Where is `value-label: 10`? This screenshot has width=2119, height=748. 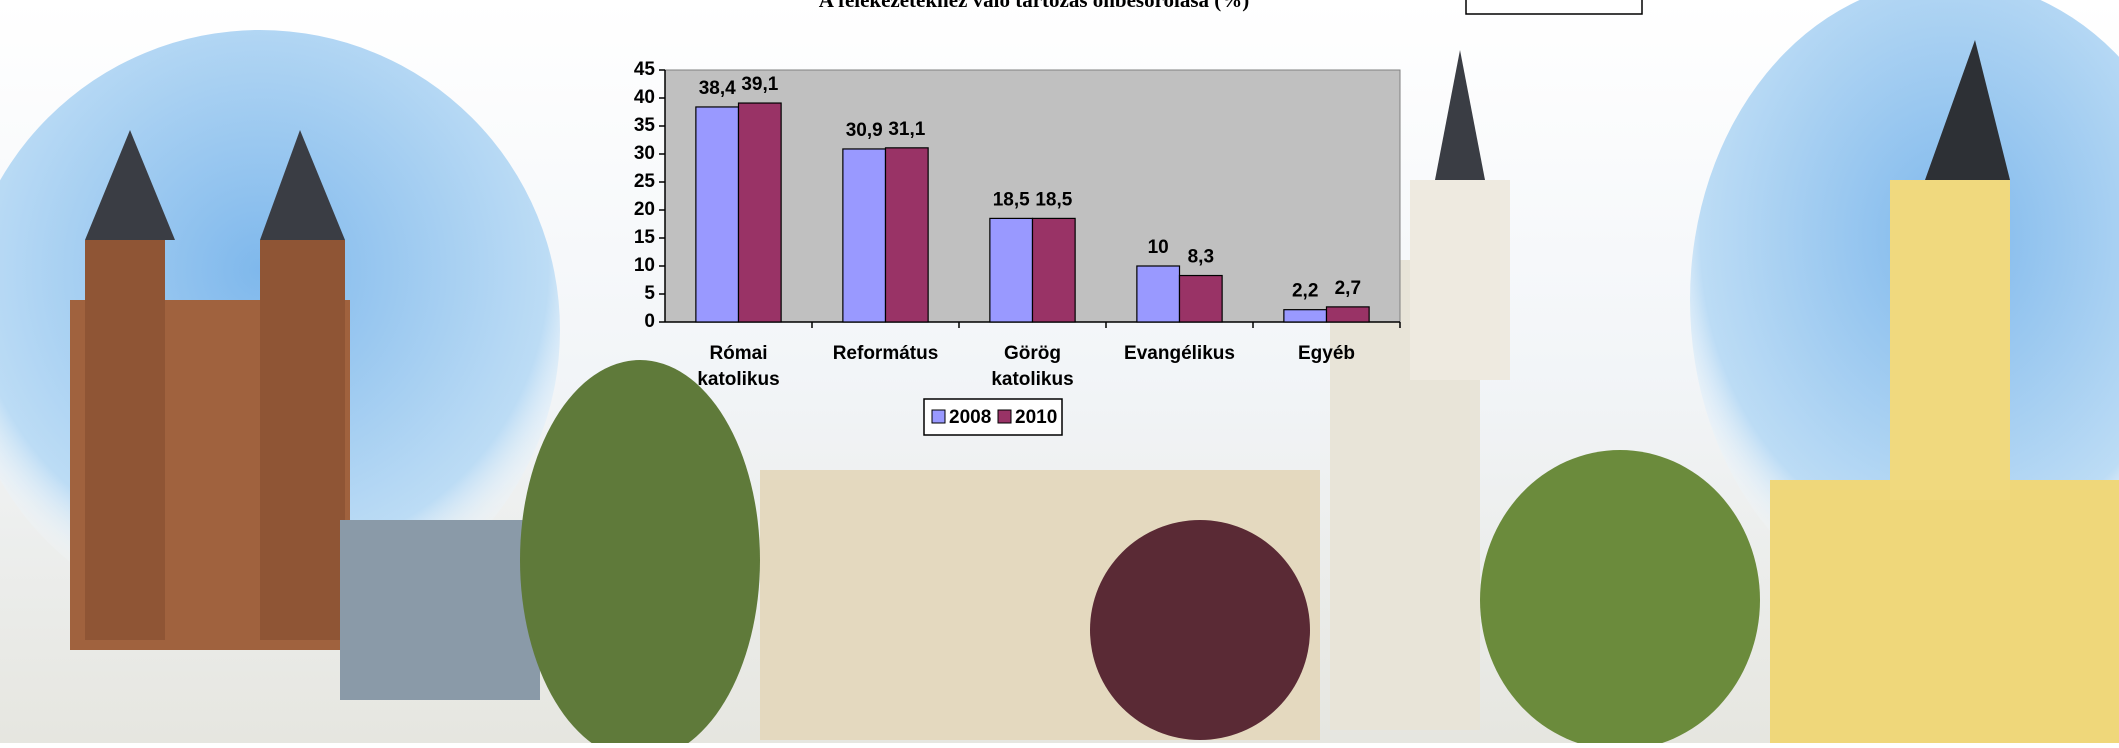
value-label: 10 is located at coordinates (1158, 247).